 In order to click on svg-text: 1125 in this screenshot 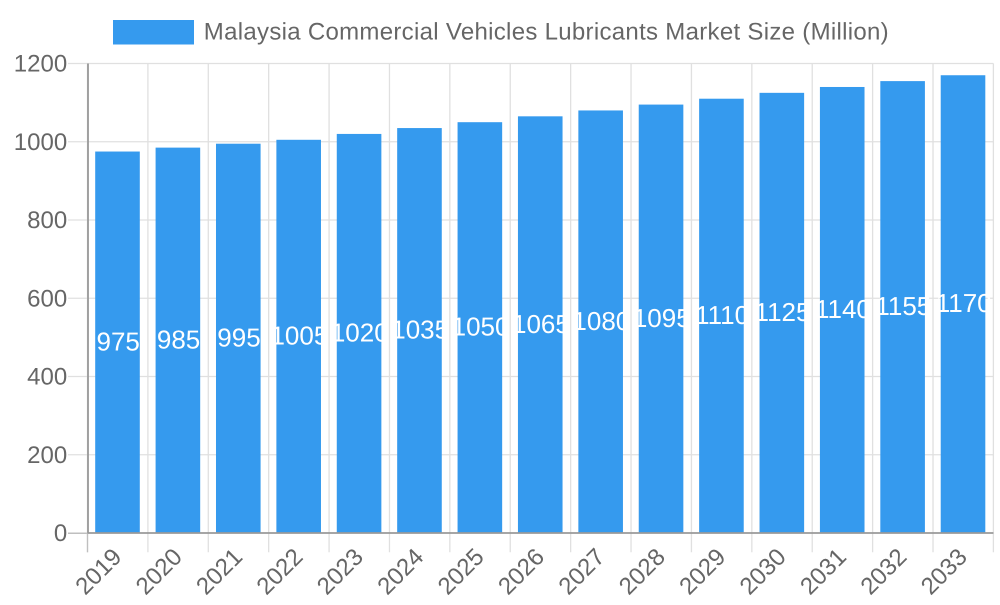, I will do `click(783, 312)`.